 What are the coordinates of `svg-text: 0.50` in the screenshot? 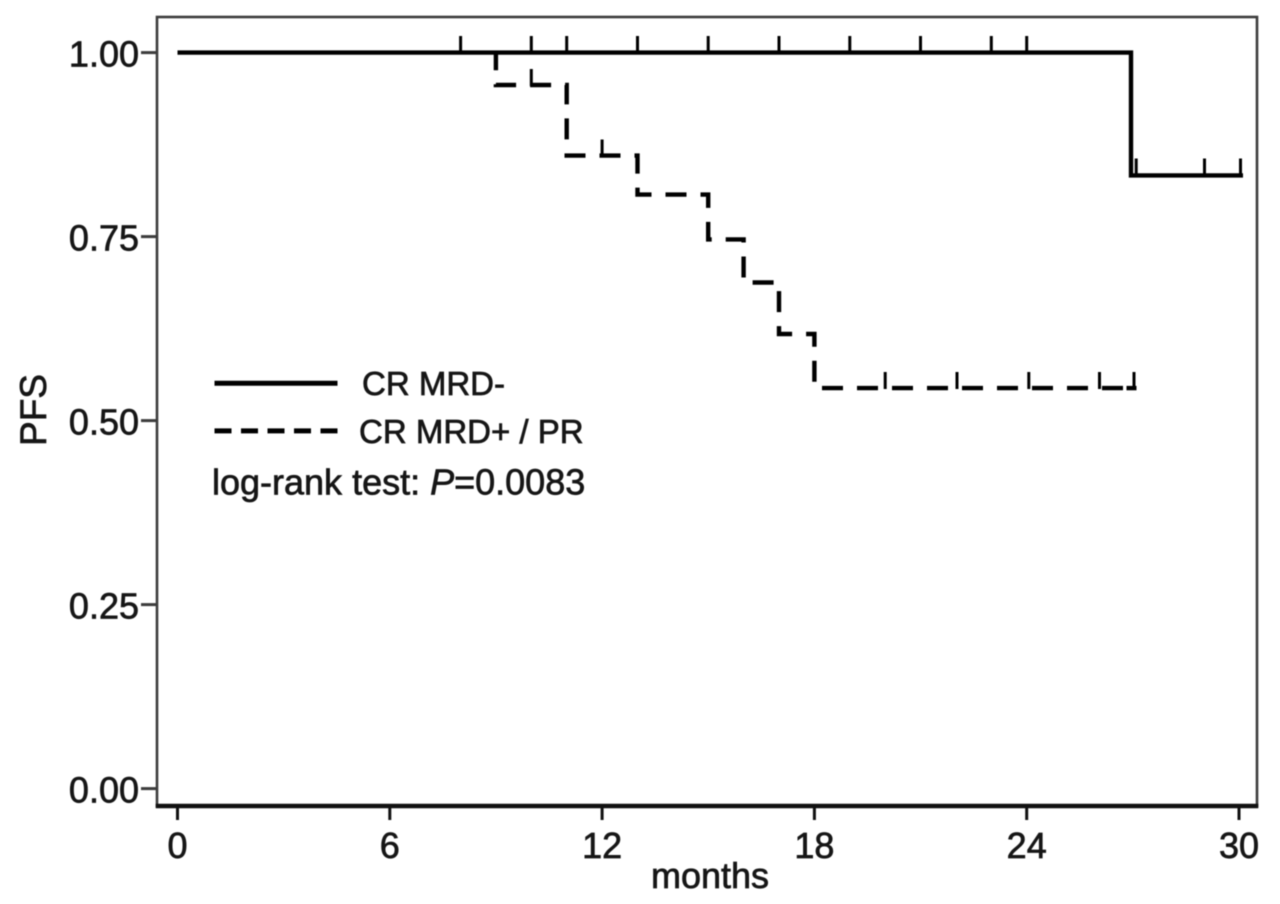 It's located at (104, 422).